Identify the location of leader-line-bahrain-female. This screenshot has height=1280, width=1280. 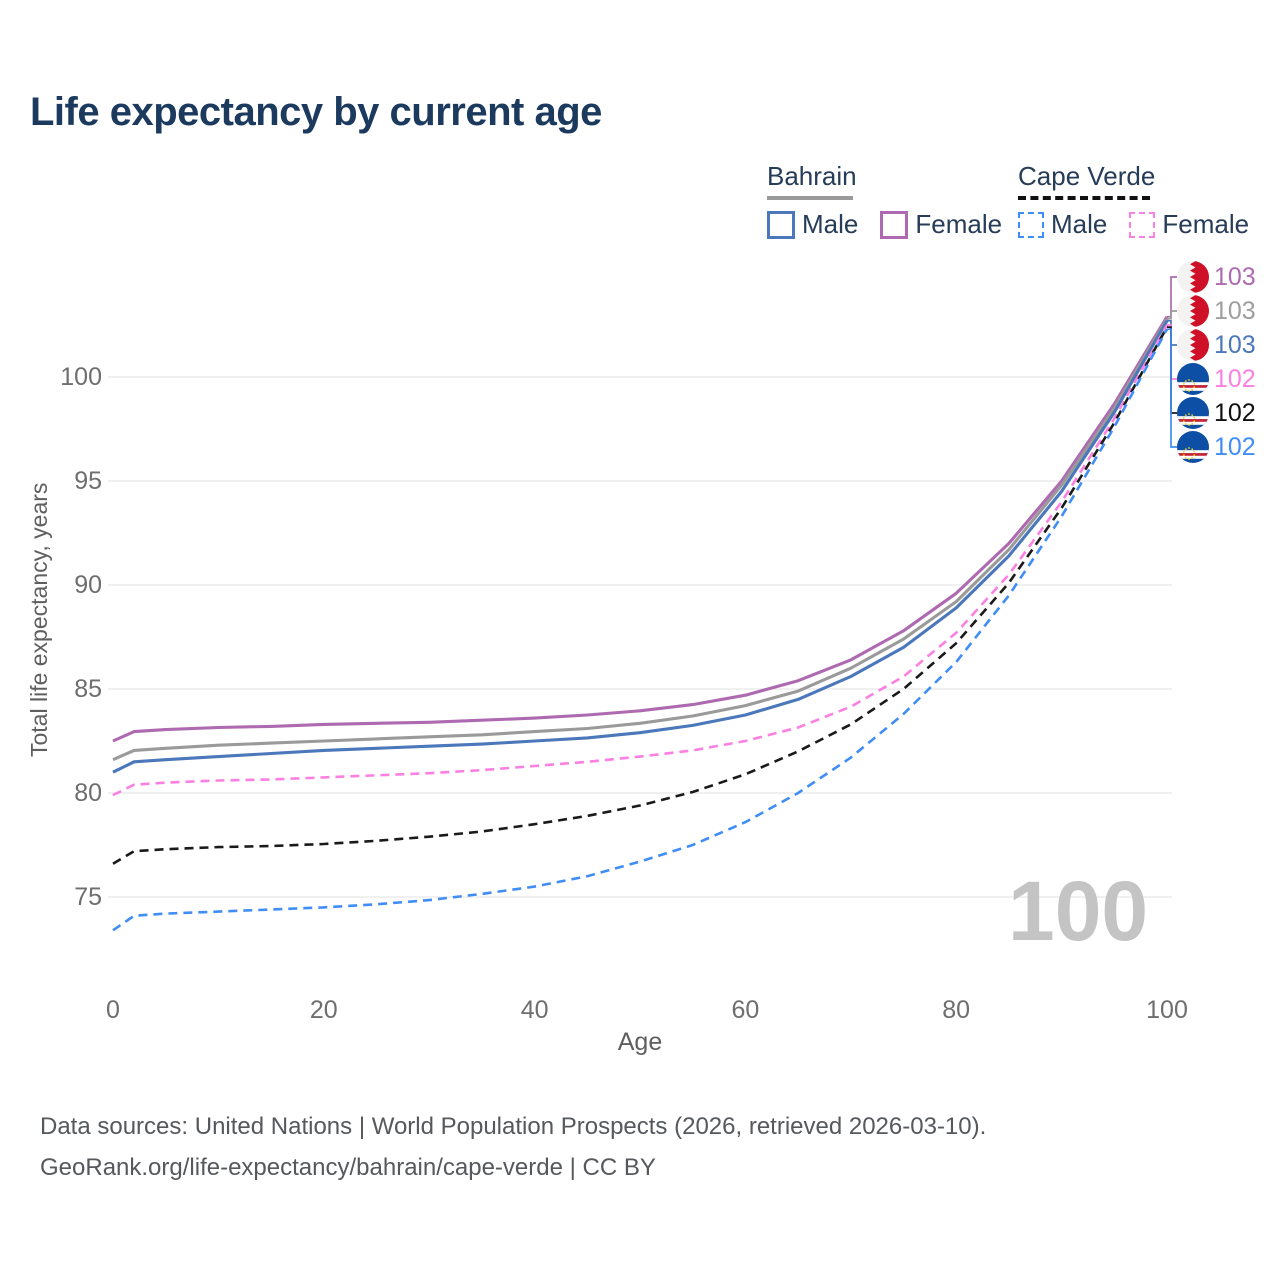
(1172, 297).